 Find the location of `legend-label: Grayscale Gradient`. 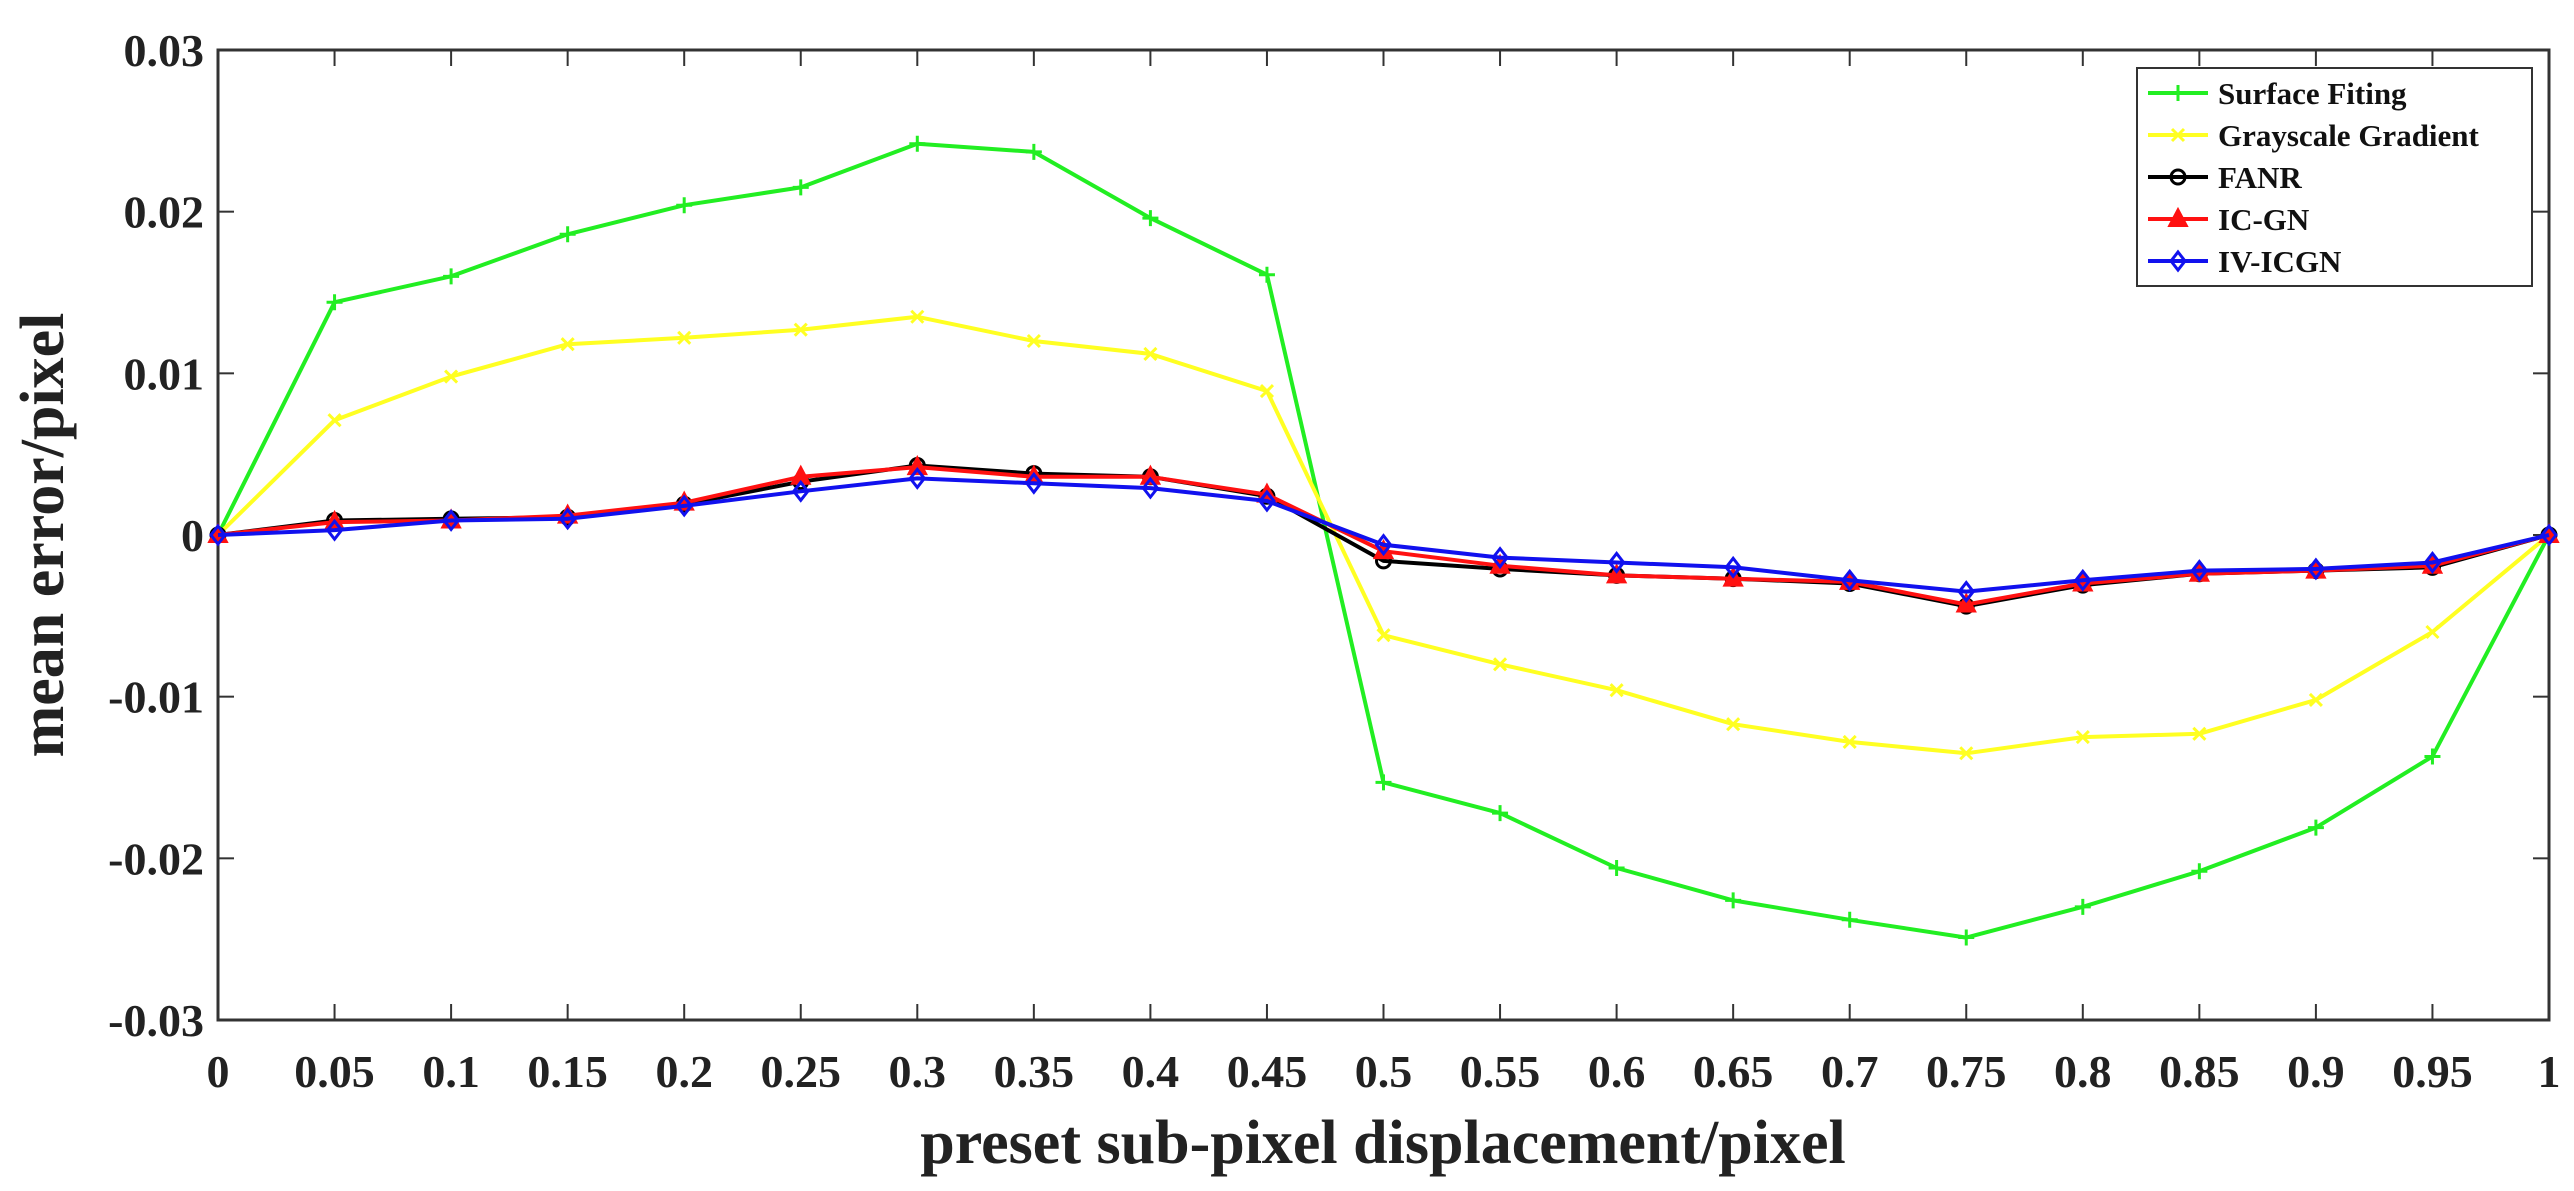

legend-label: Grayscale Gradient is located at coordinates (2349, 135).